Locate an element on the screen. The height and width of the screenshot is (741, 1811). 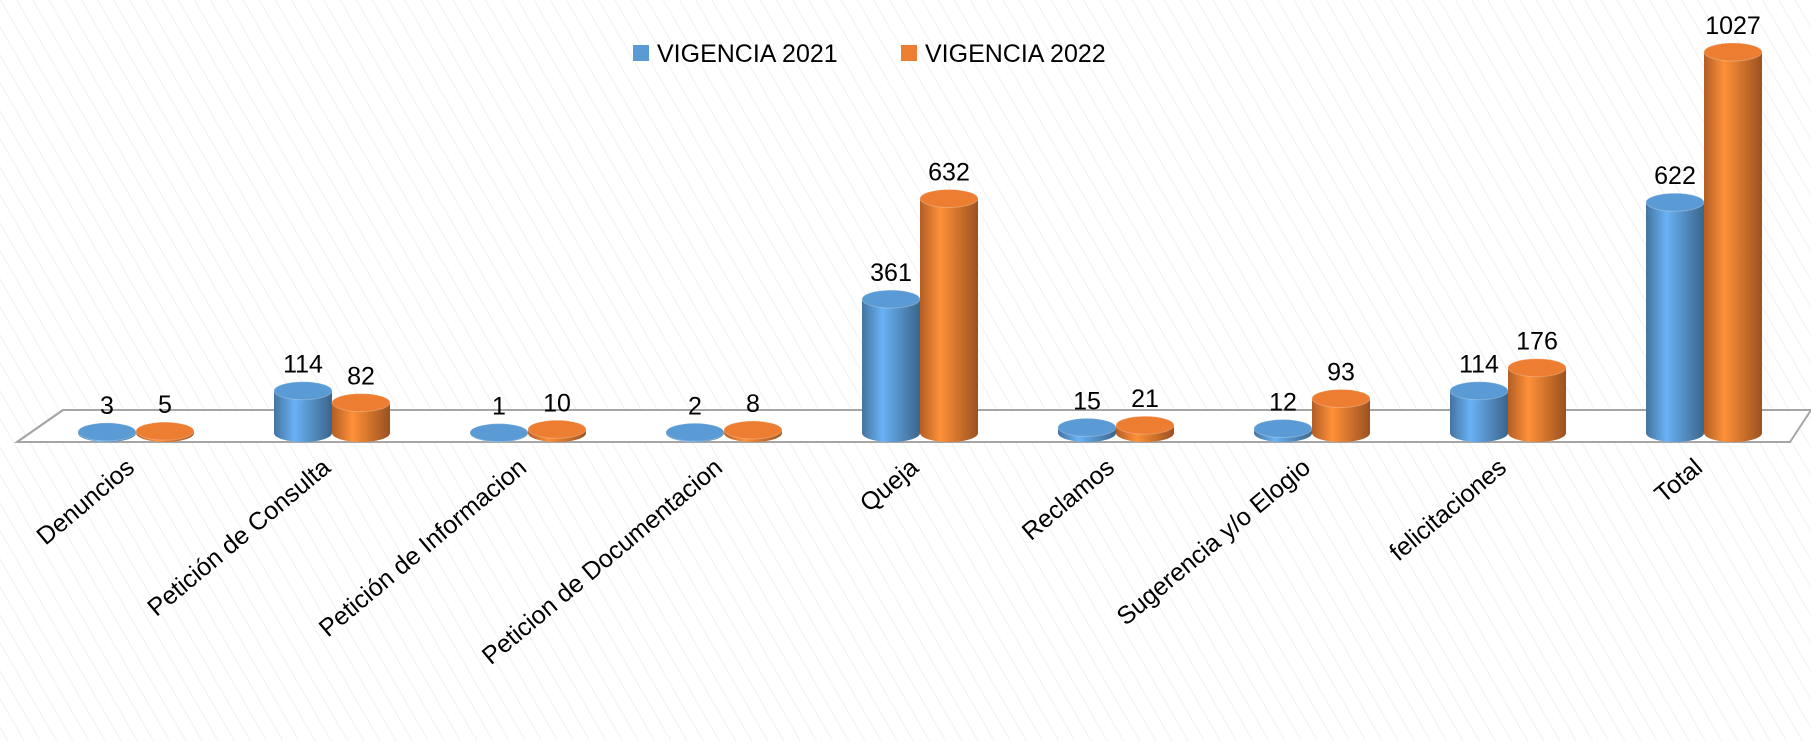
data-label: 10 is located at coordinates (557, 403).